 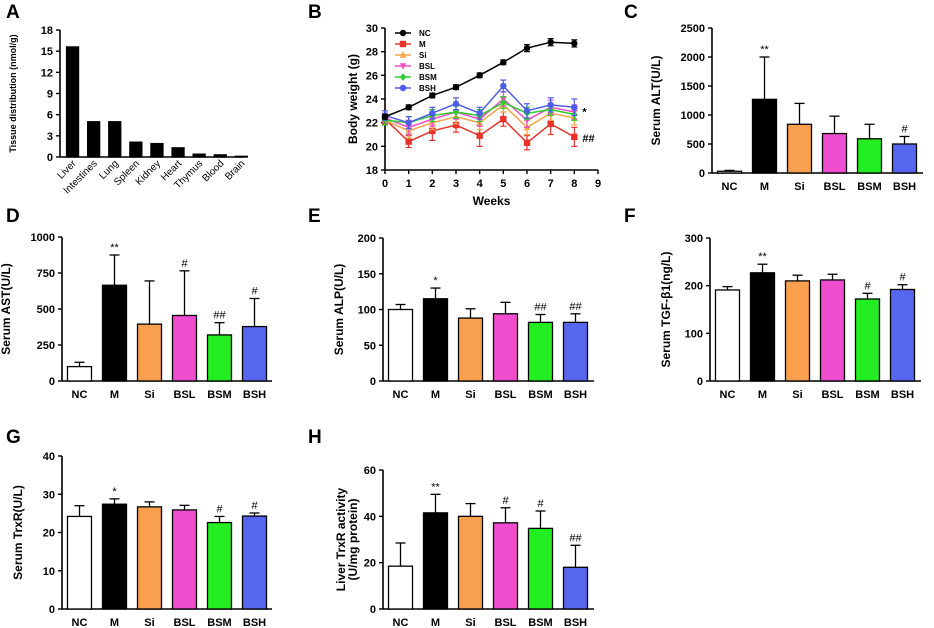 What do you see at coordinates (367, 275) in the screenshot?
I see `y-tick-label: 150` at bounding box center [367, 275].